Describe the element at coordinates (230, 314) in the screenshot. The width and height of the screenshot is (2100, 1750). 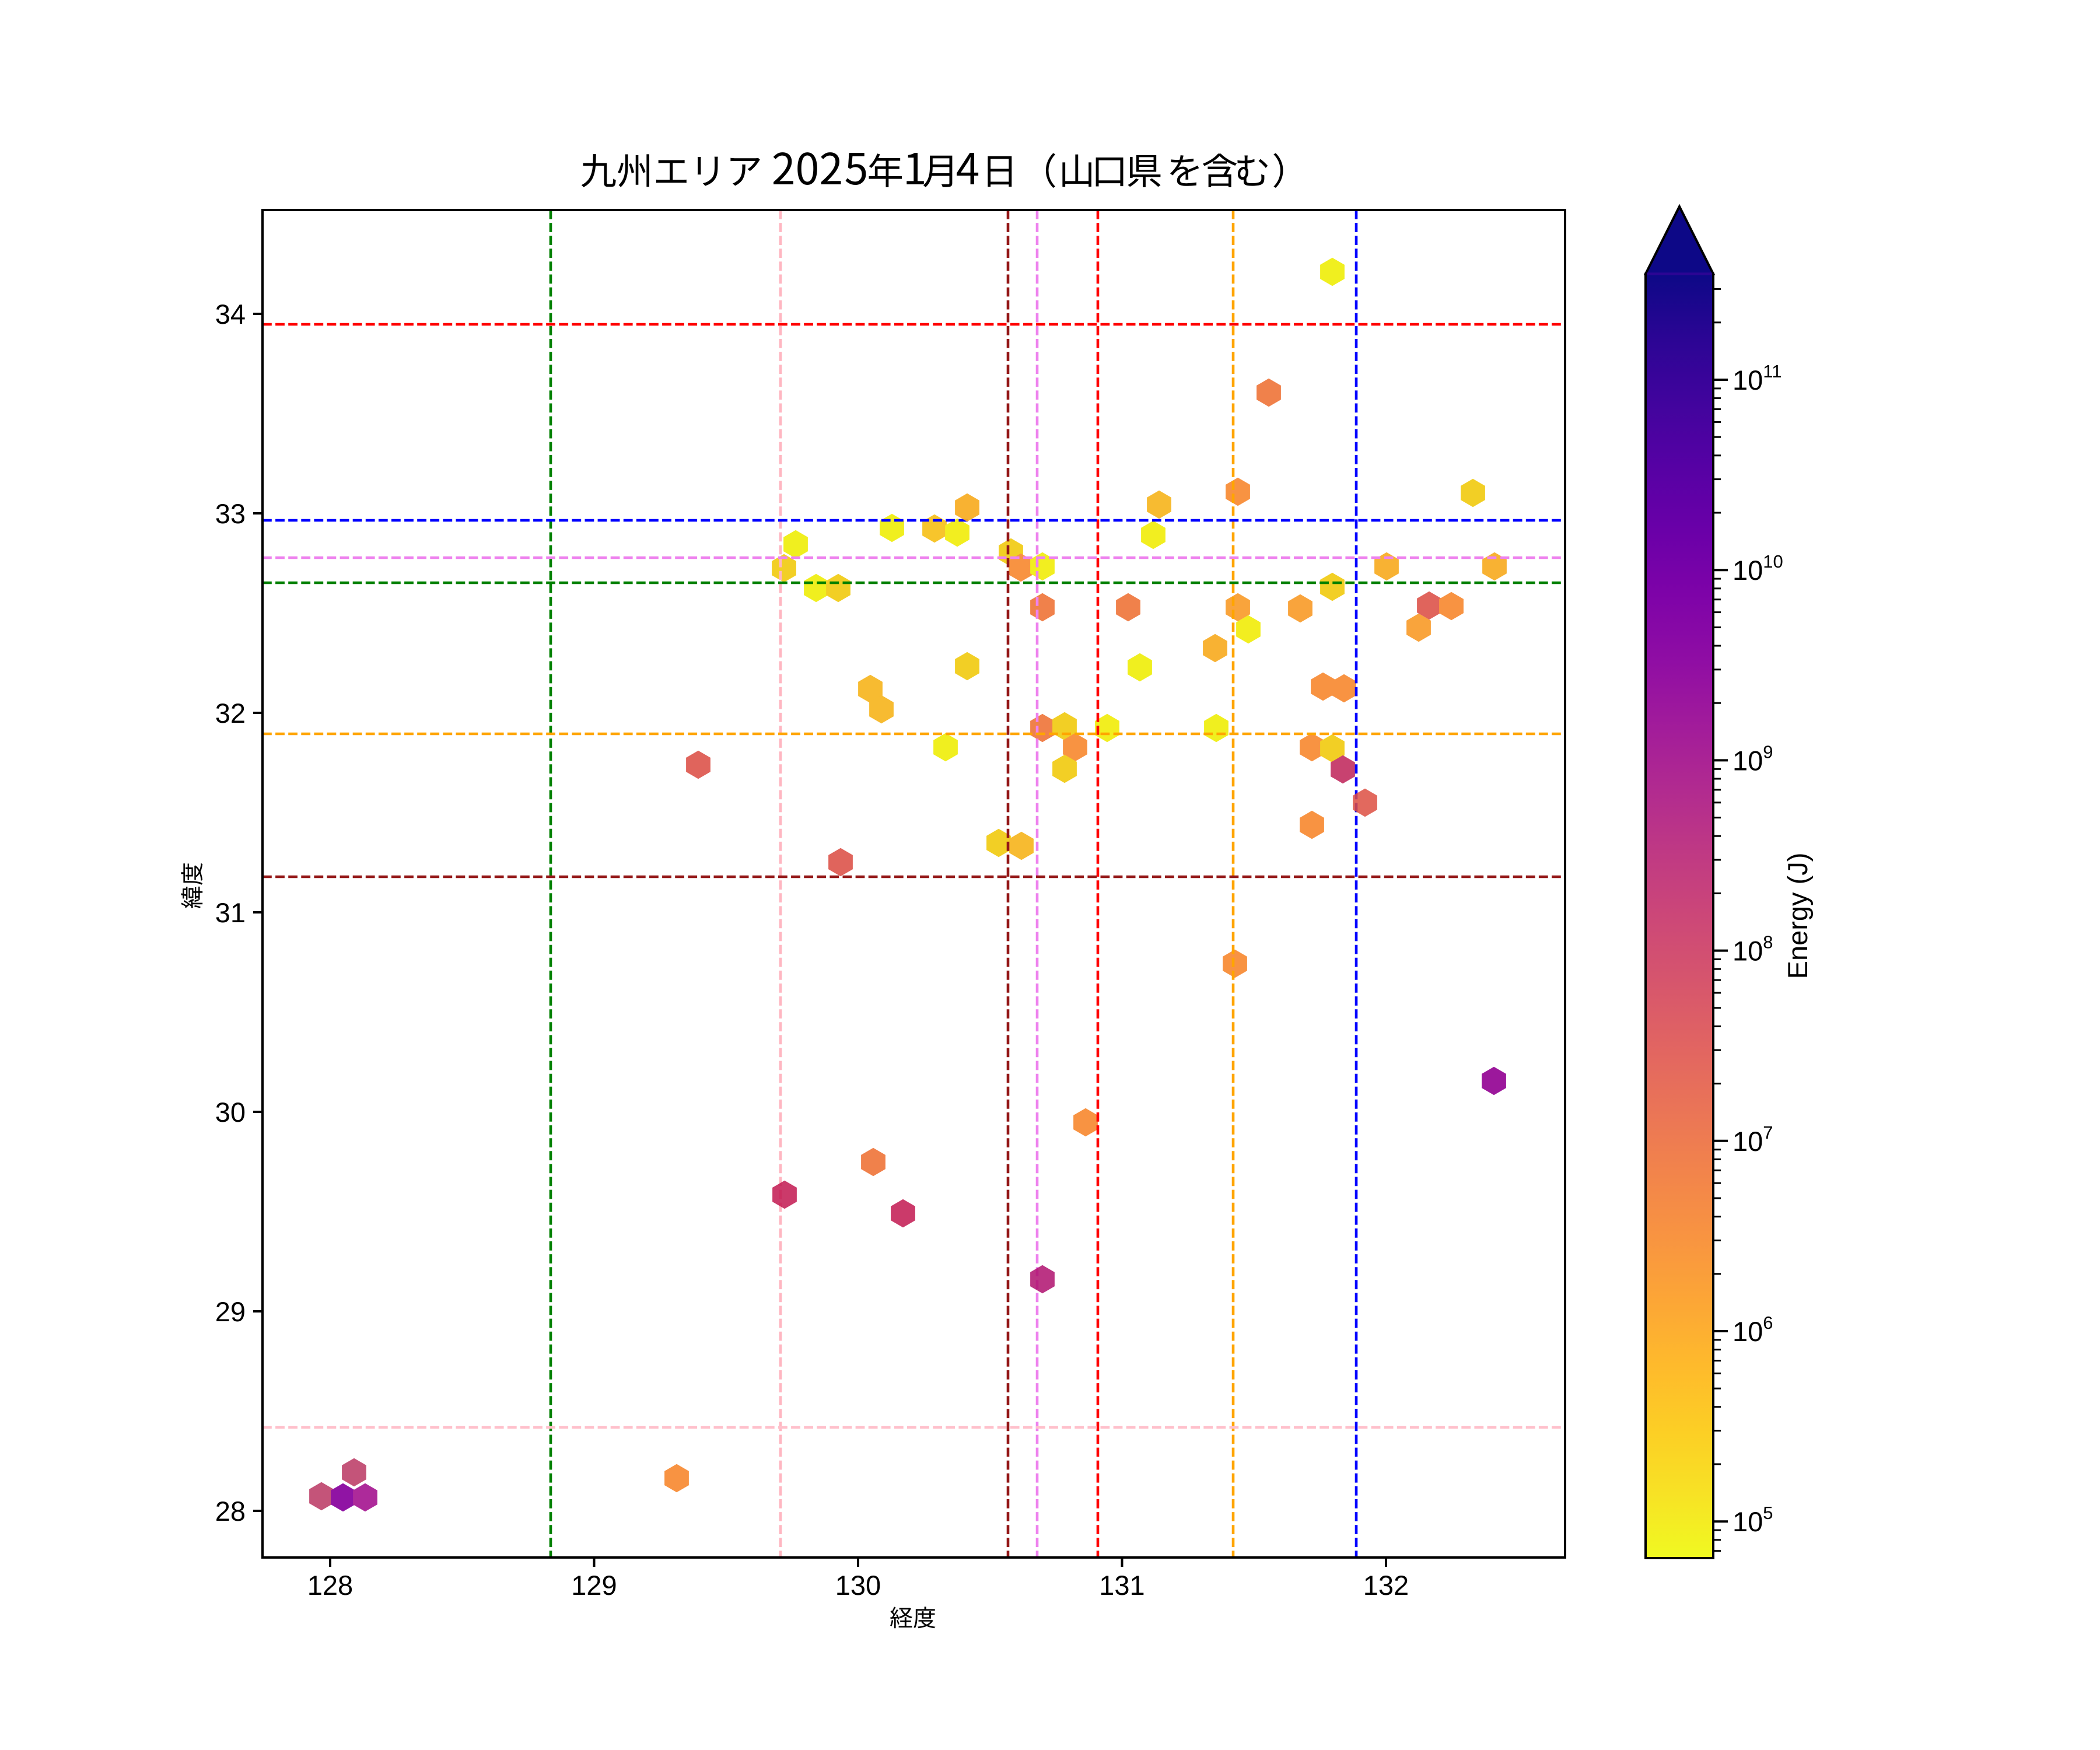
I see `svg-text: 34` at that location.